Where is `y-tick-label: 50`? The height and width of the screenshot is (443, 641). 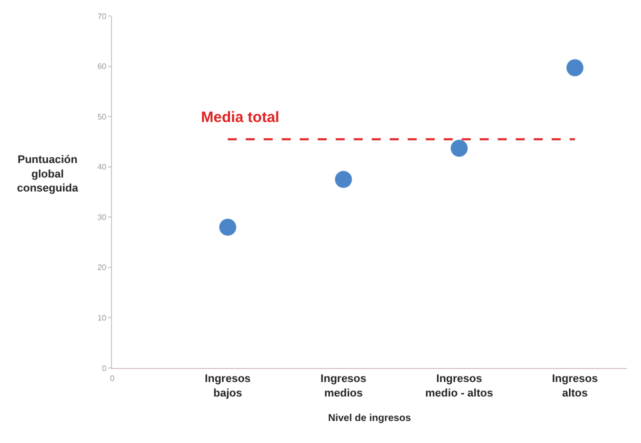
y-tick-label: 50 is located at coordinates (102, 117).